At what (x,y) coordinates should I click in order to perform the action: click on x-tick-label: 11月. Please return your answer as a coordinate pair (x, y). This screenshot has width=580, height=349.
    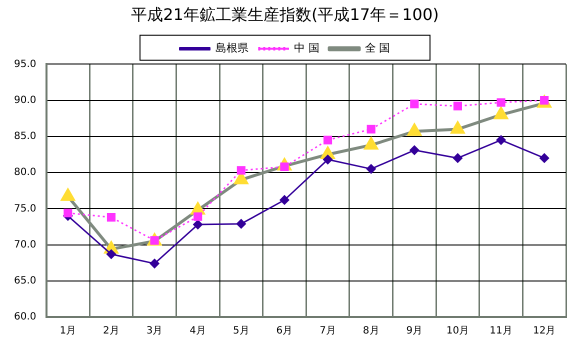
    Looking at the image, I should click on (501, 331).